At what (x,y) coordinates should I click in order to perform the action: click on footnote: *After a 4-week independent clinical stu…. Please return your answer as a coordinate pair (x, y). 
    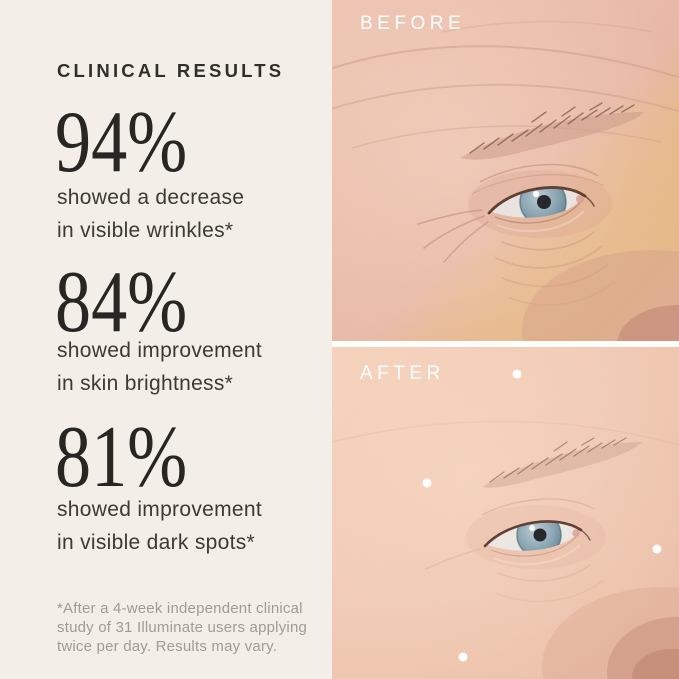
    Looking at the image, I should click on (182, 627).